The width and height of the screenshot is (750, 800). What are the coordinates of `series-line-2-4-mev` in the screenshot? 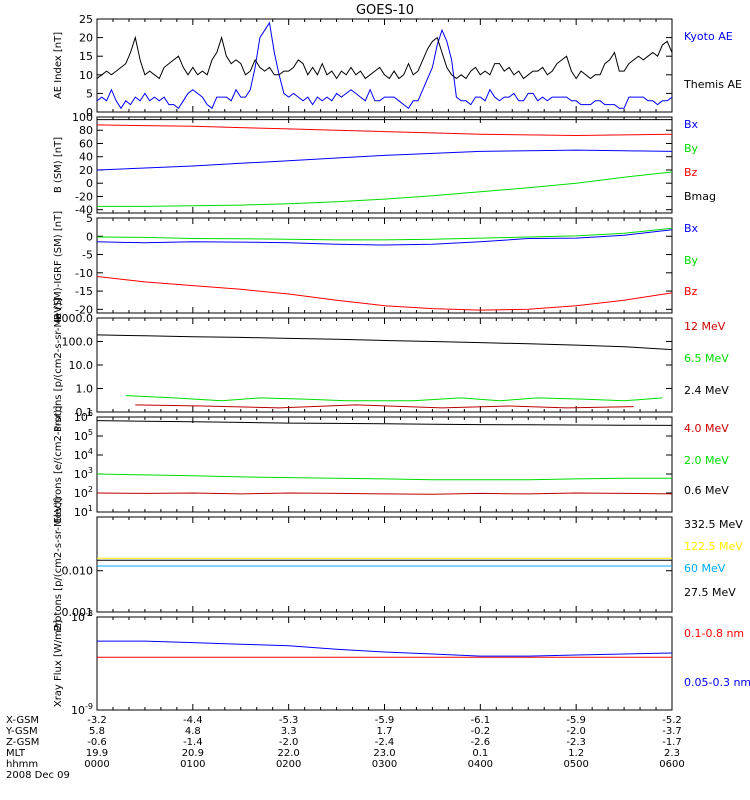 It's located at (384, 342).